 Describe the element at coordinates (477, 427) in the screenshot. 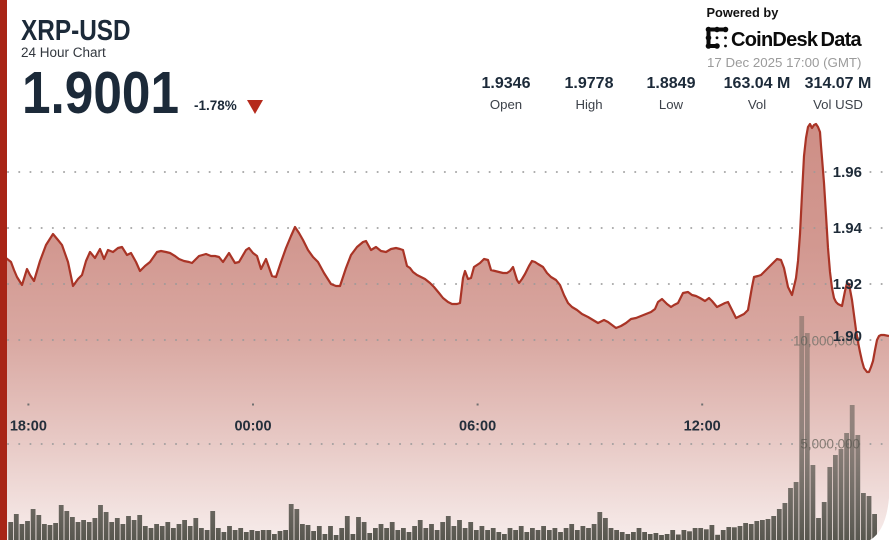

I see `svg-text: 06:00` at that location.